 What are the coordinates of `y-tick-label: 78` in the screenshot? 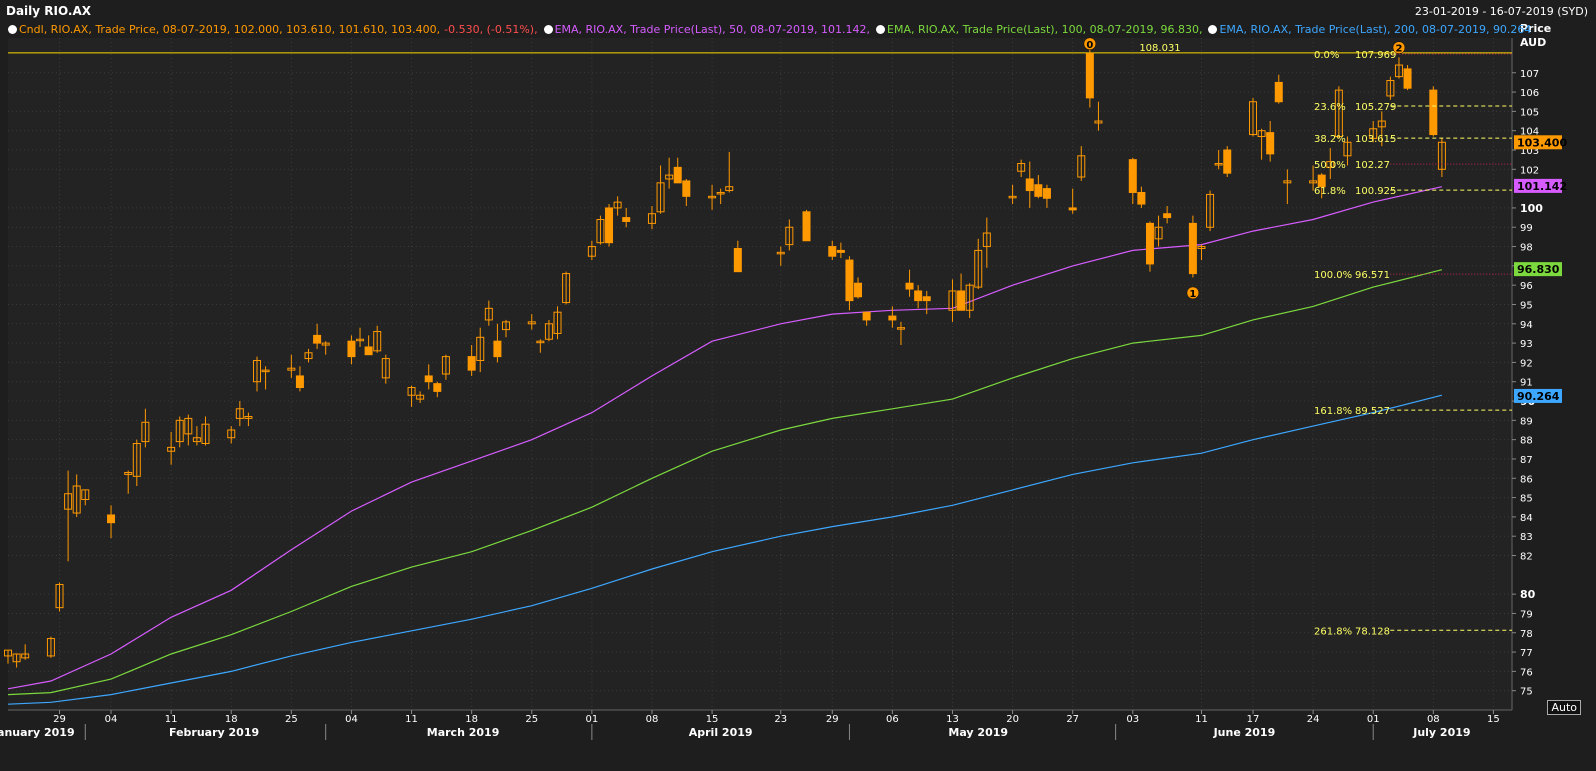 It's located at (1526, 634).